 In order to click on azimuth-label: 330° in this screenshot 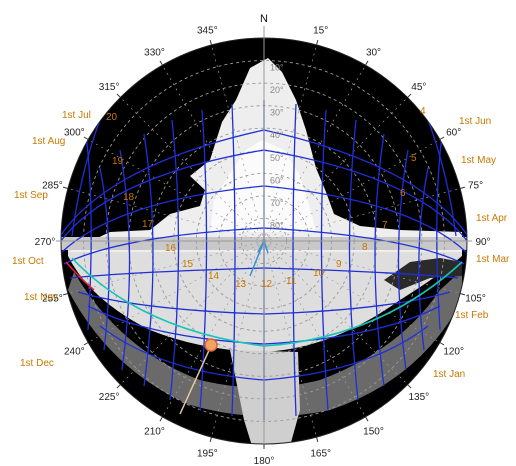, I will do `click(154, 52)`.